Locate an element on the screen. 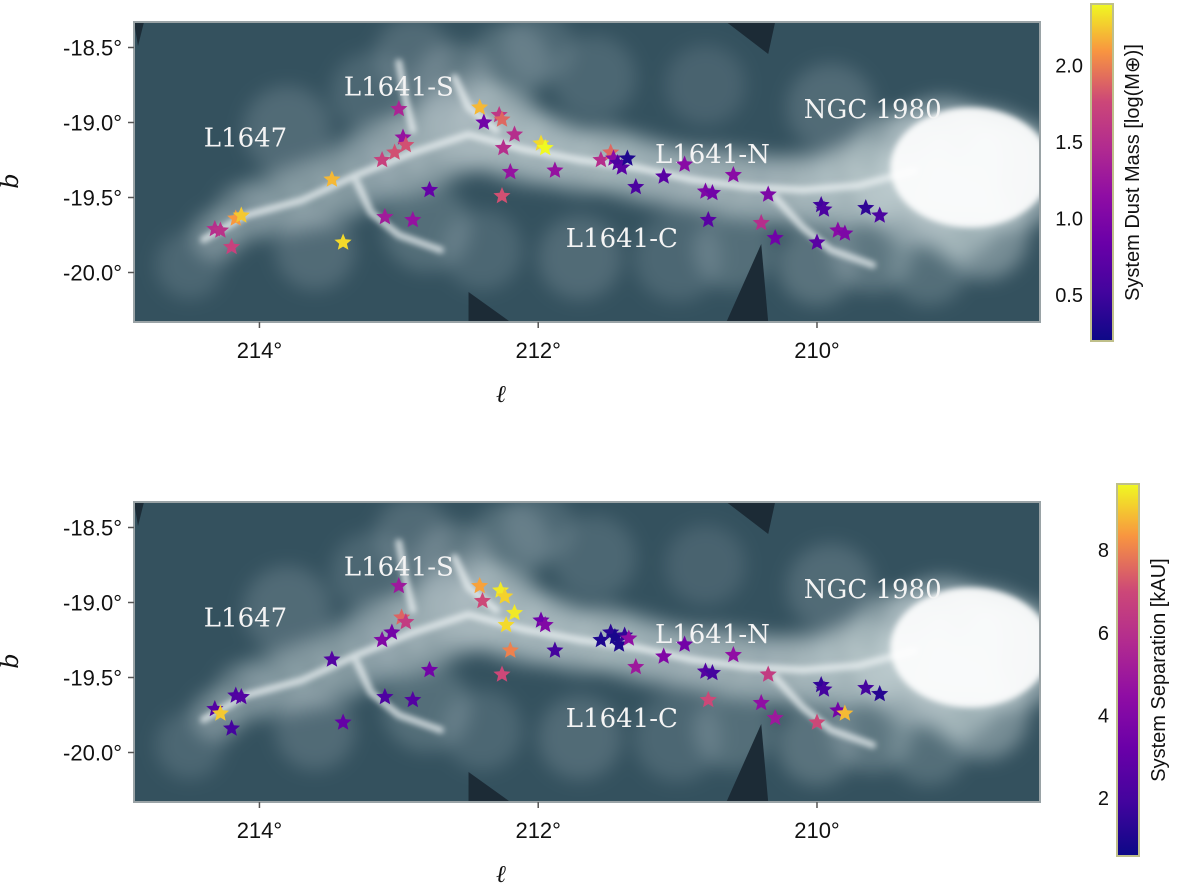  colorbar-tick-label: 6 is located at coordinates (1103, 634).